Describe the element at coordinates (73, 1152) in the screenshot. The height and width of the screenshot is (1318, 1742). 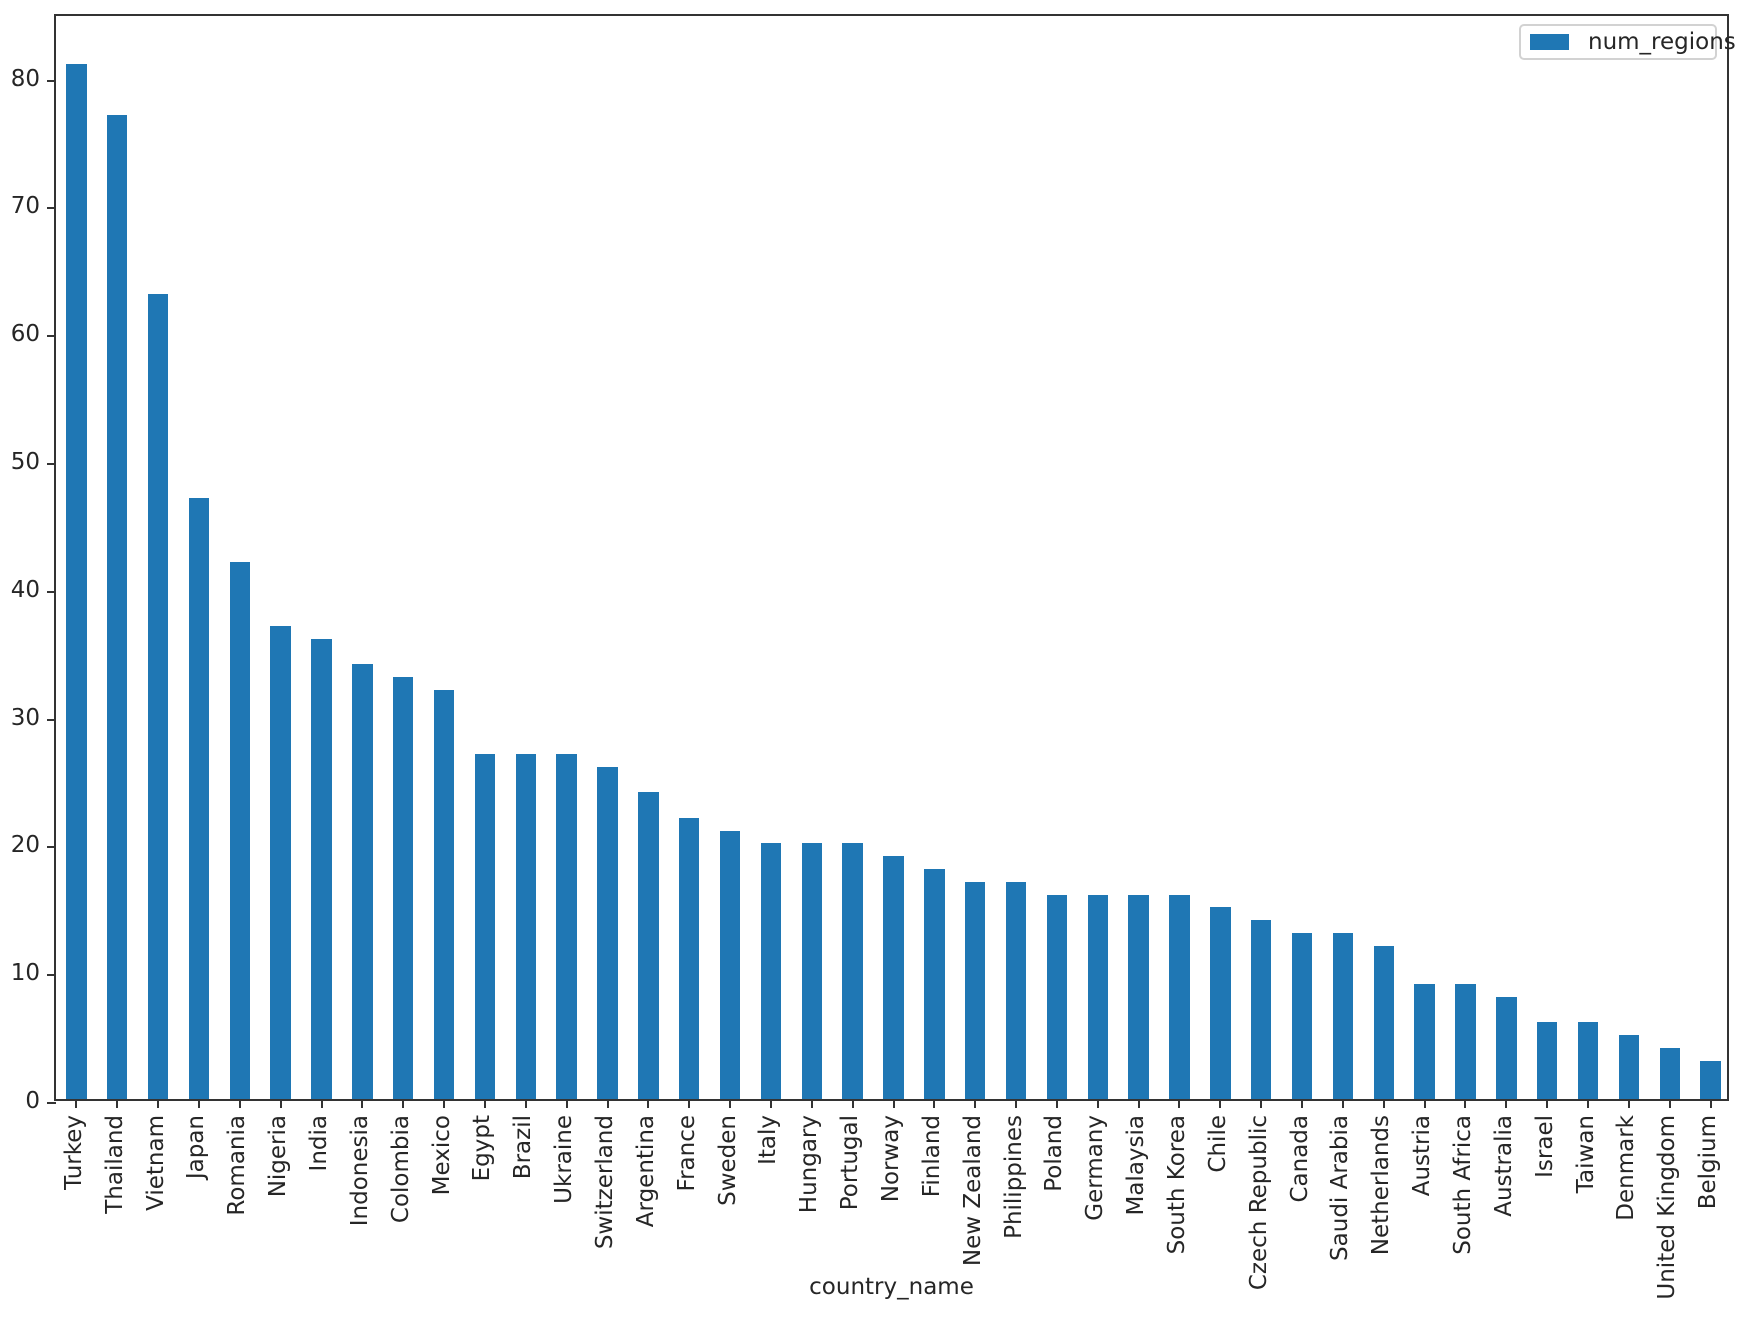
I see `x-tick-label: Turkey` at that location.